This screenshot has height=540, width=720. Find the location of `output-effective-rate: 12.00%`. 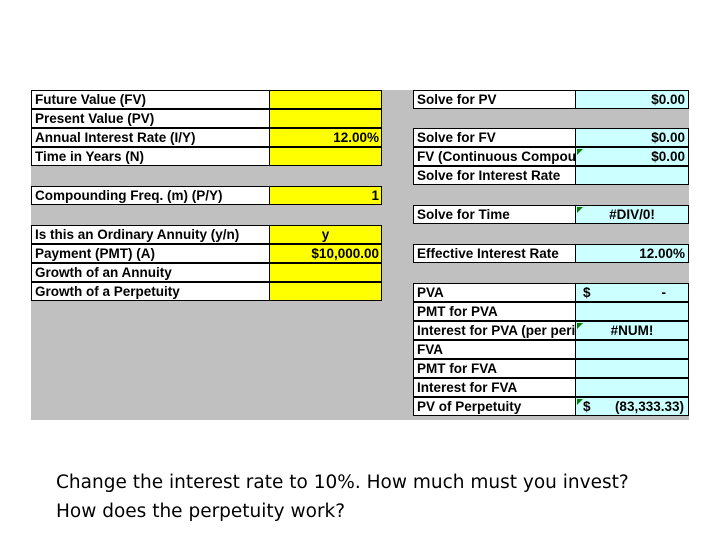

output-effective-rate: 12.00% is located at coordinates (632, 253).